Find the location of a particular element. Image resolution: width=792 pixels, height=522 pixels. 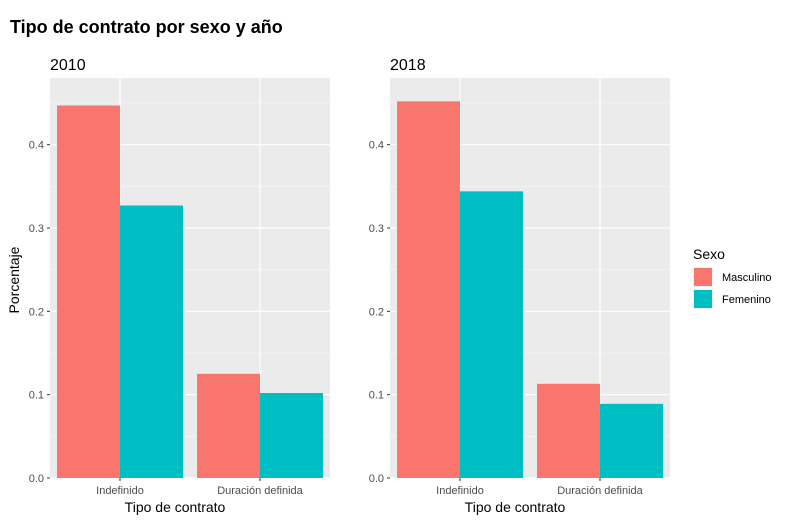

legend: Masculino Femenino is located at coordinates (732, 288).